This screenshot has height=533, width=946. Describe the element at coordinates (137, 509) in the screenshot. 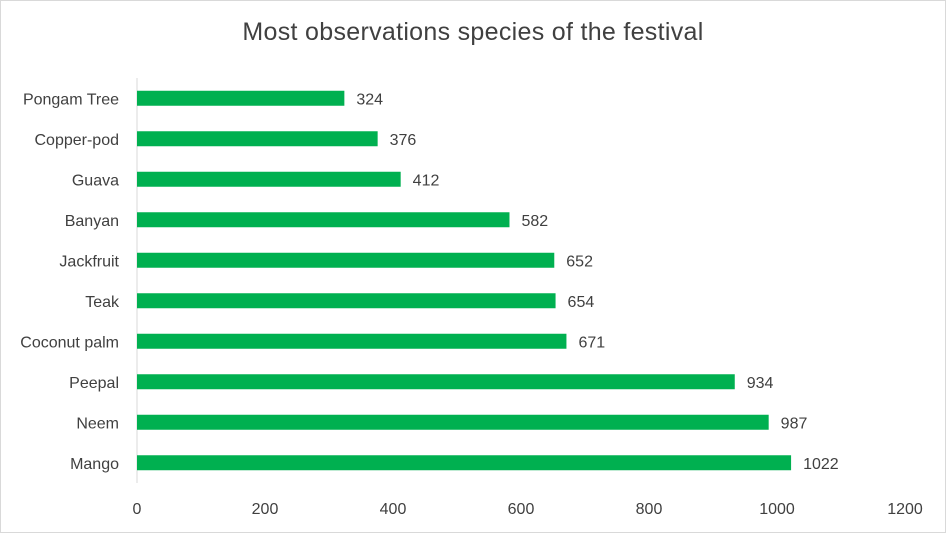

I see `x-tick-label: 0` at that location.